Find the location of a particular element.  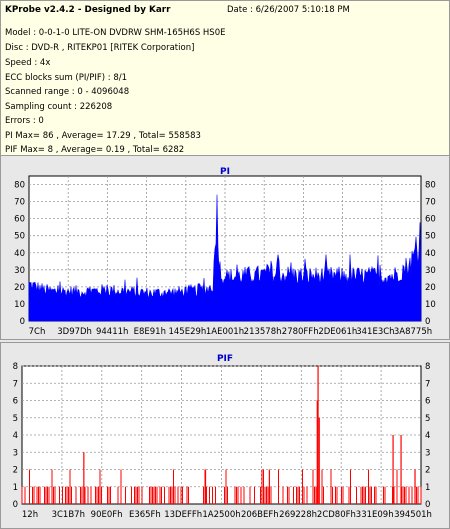

range-line: Scanned range : 0 - 4096048 is located at coordinates (67, 92).